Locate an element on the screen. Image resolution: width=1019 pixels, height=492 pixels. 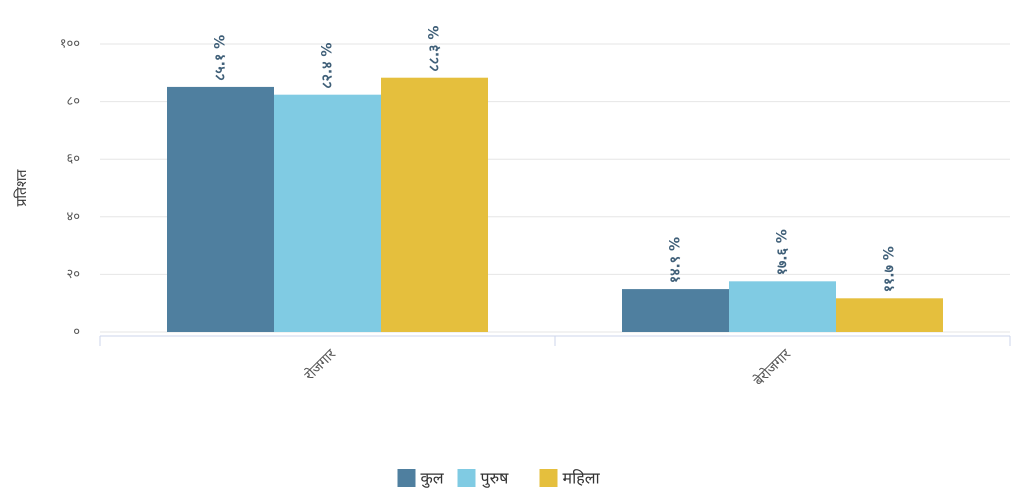
x-tick-label: बेरोजगार is located at coordinates (772, 367).